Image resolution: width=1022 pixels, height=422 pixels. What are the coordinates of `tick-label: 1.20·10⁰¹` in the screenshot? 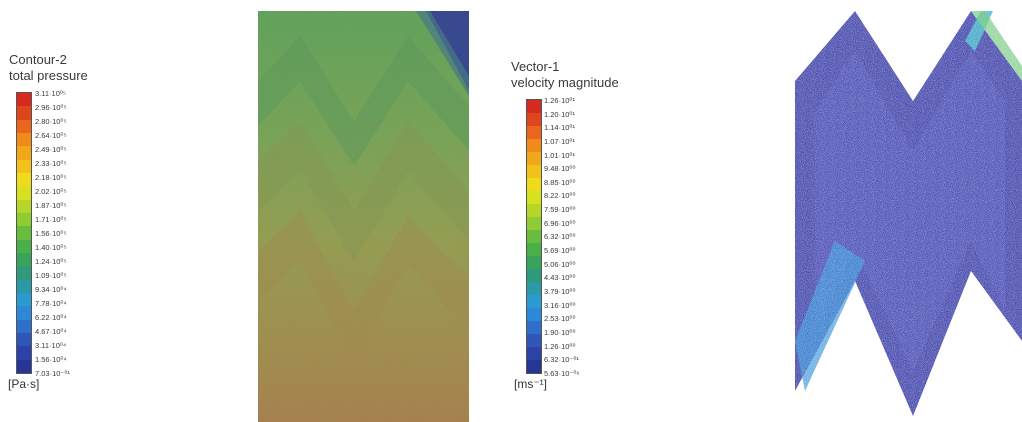 It's located at (559, 114).